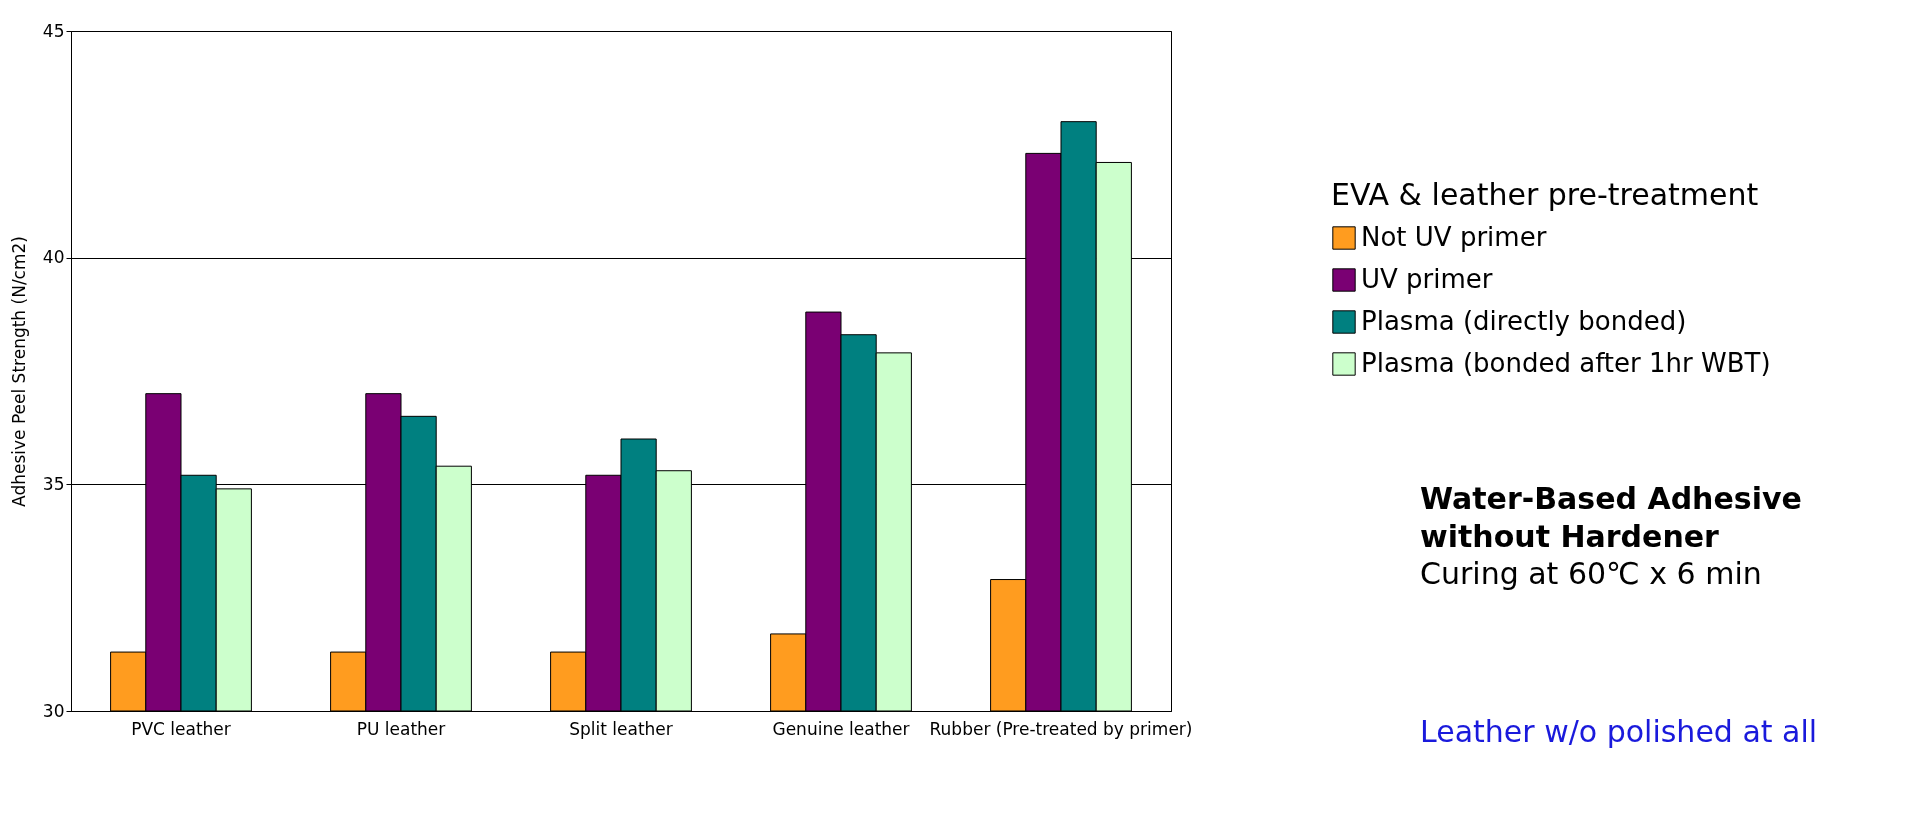  What do you see at coordinates (53, 710) in the screenshot?
I see `y-tick-label: 30` at bounding box center [53, 710].